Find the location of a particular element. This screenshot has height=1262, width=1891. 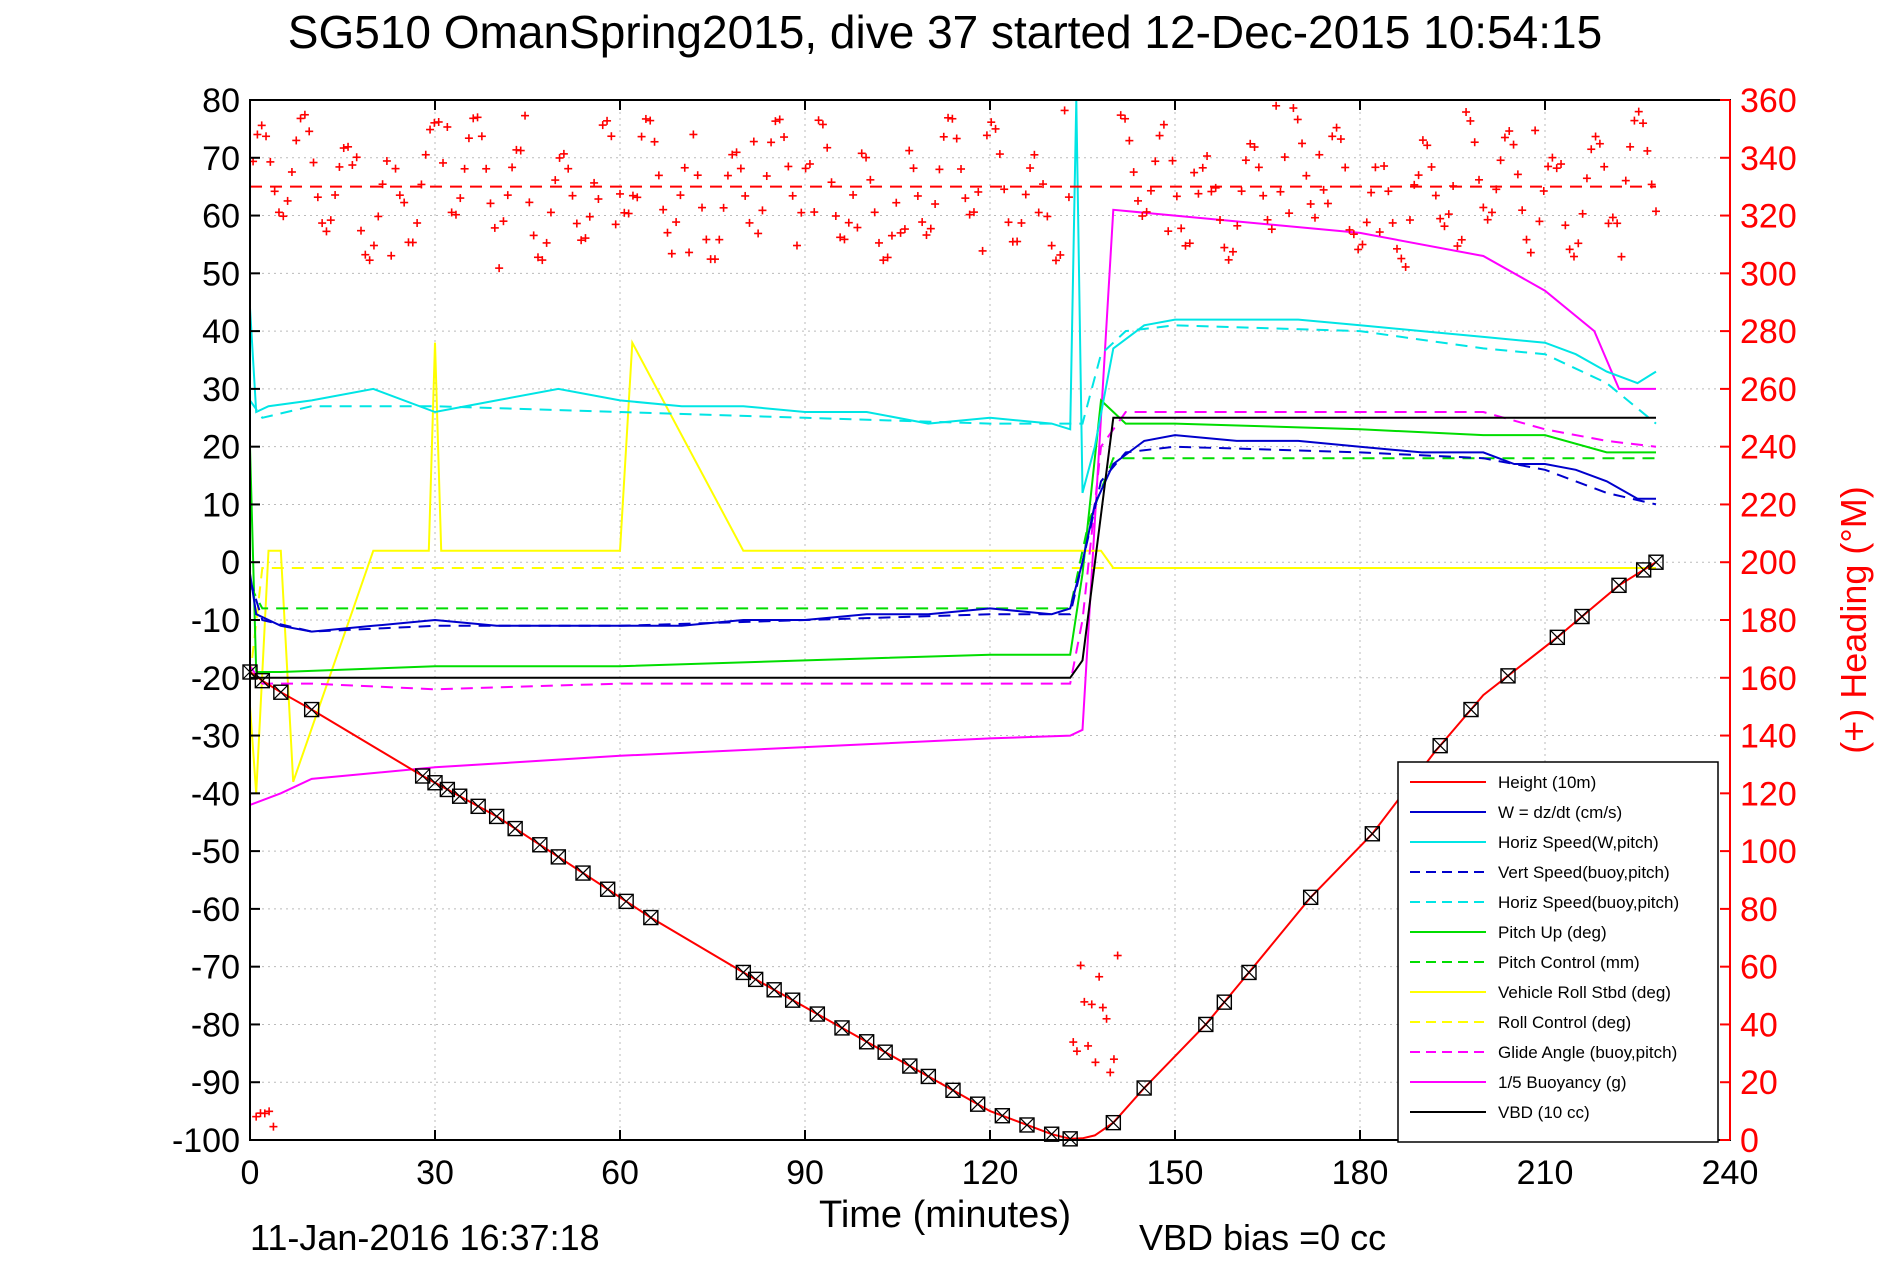

series-line-horiz-speed-buoy-pitch is located at coordinates (953, 374).